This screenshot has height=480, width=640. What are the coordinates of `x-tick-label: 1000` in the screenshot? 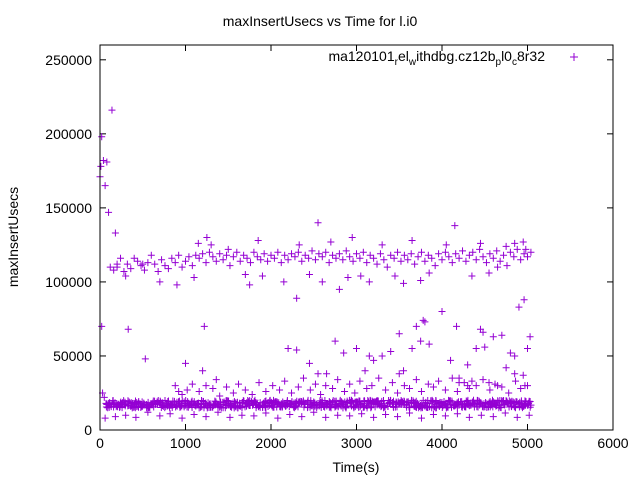 It's located at (185, 443).